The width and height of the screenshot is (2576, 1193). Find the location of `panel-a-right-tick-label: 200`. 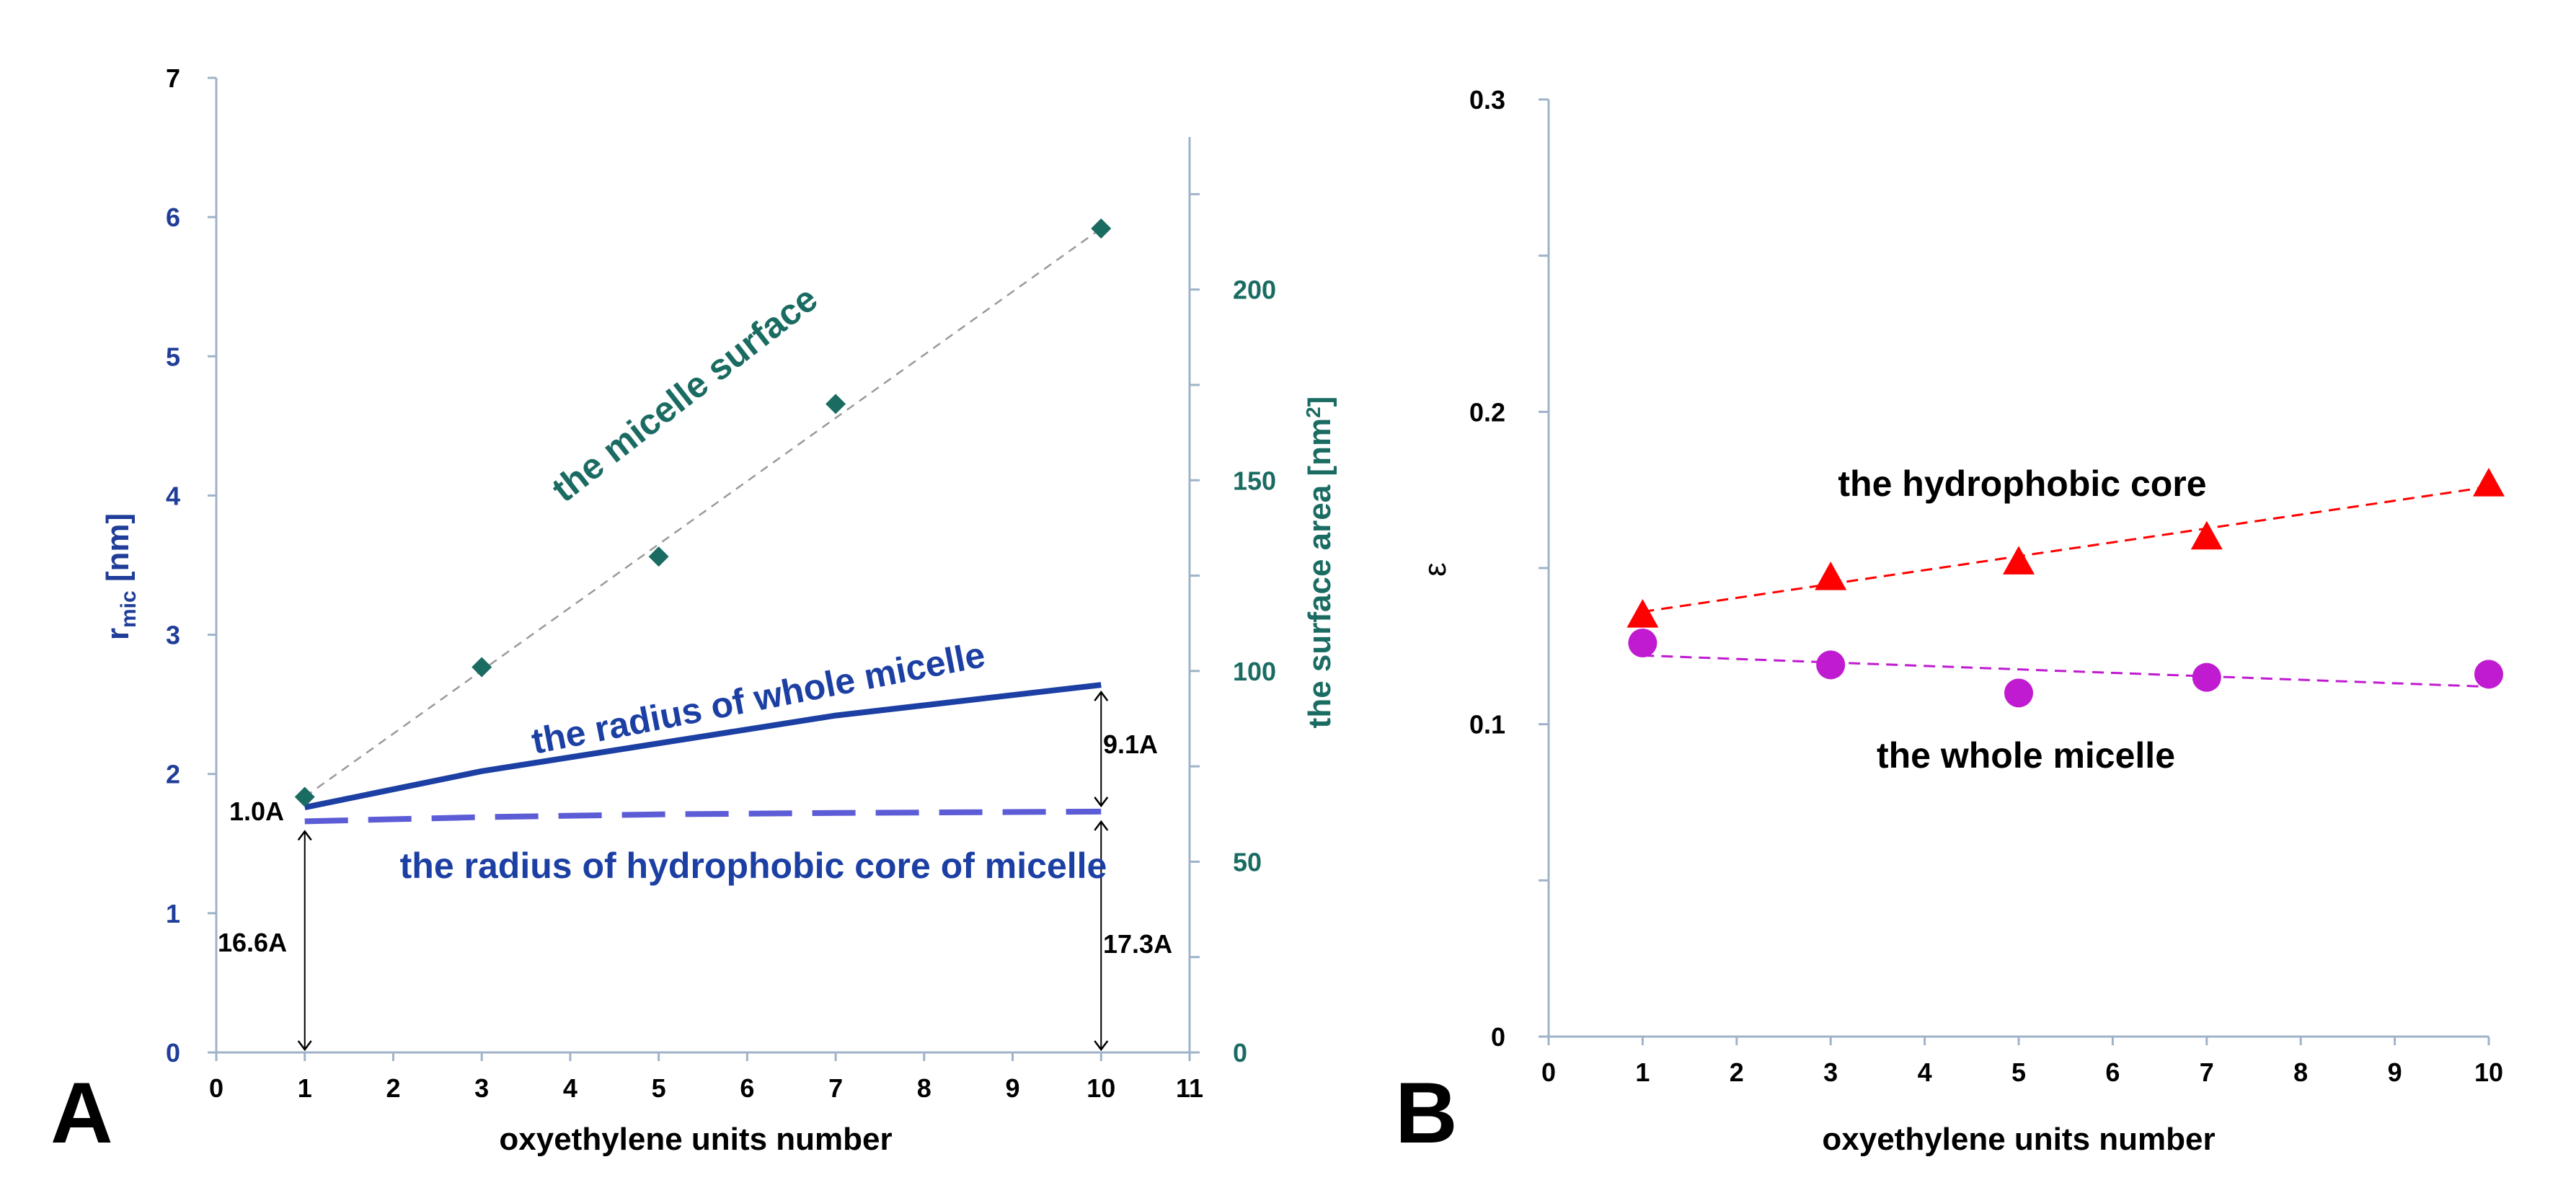

panel-a-right-tick-label: 200 is located at coordinates (1254, 290).